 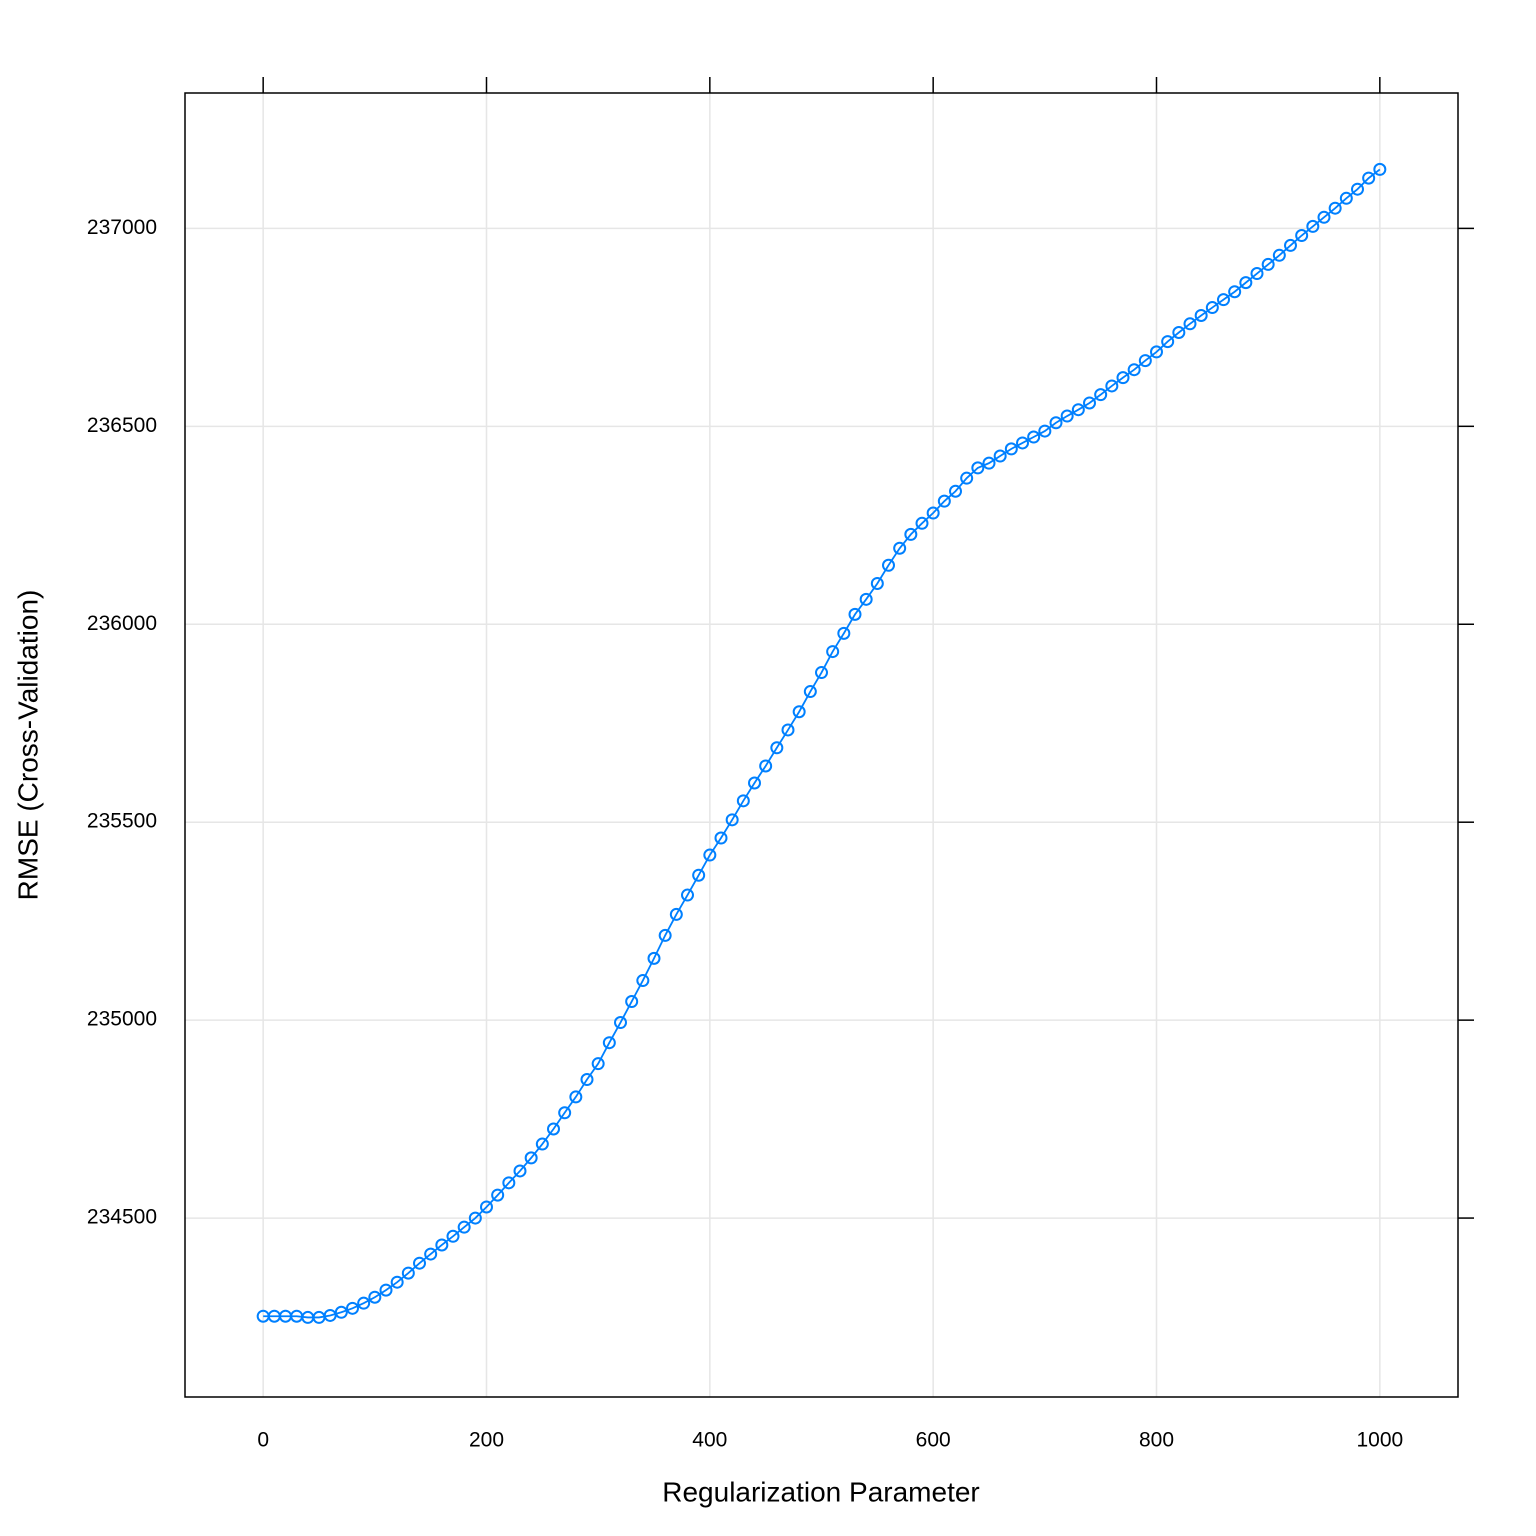 What do you see at coordinates (122, 1019) in the screenshot?
I see `y-tick-label: 235000` at bounding box center [122, 1019].